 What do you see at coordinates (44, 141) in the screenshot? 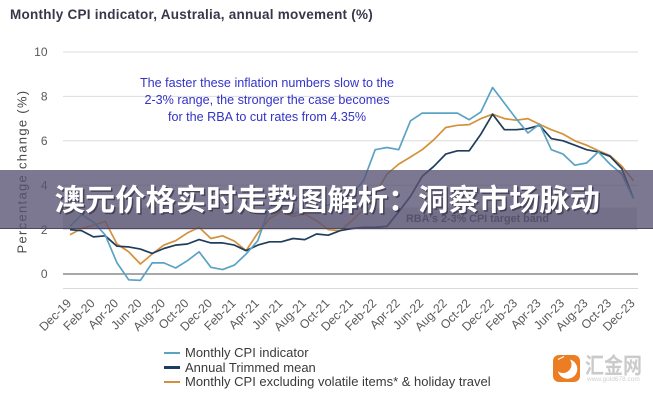
I see `svg-text: 6` at bounding box center [44, 141].